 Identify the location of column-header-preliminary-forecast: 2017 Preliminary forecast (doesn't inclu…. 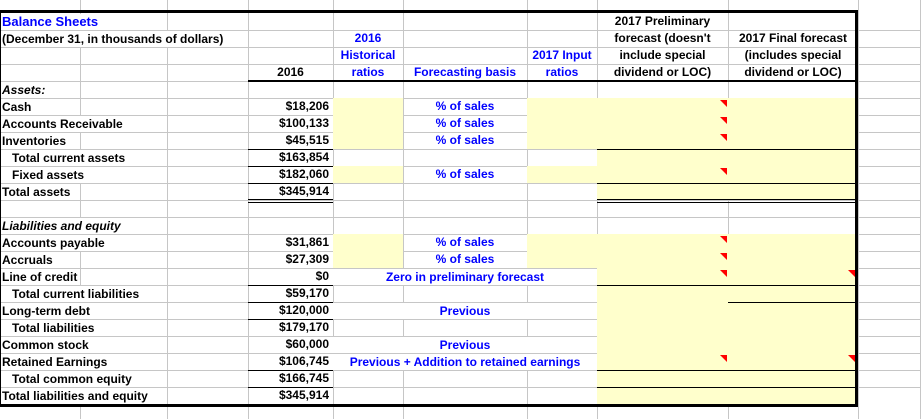
(662, 46).